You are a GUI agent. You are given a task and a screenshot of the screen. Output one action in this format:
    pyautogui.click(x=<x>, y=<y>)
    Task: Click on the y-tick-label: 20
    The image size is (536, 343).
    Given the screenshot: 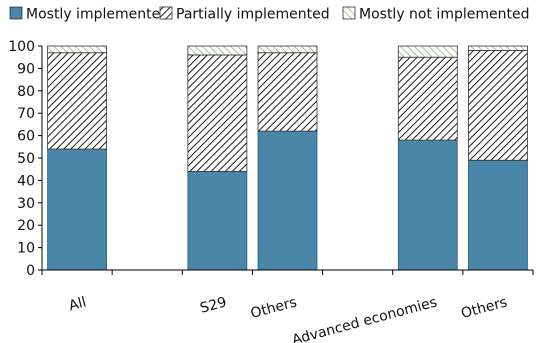 What is the action you would take?
    pyautogui.click(x=26, y=226)
    